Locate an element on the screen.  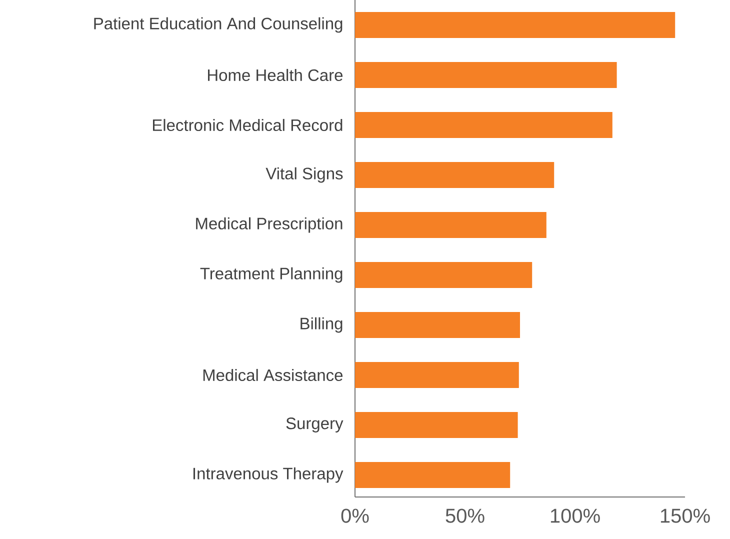
y-tick-label: Surgery is located at coordinates (315, 425).